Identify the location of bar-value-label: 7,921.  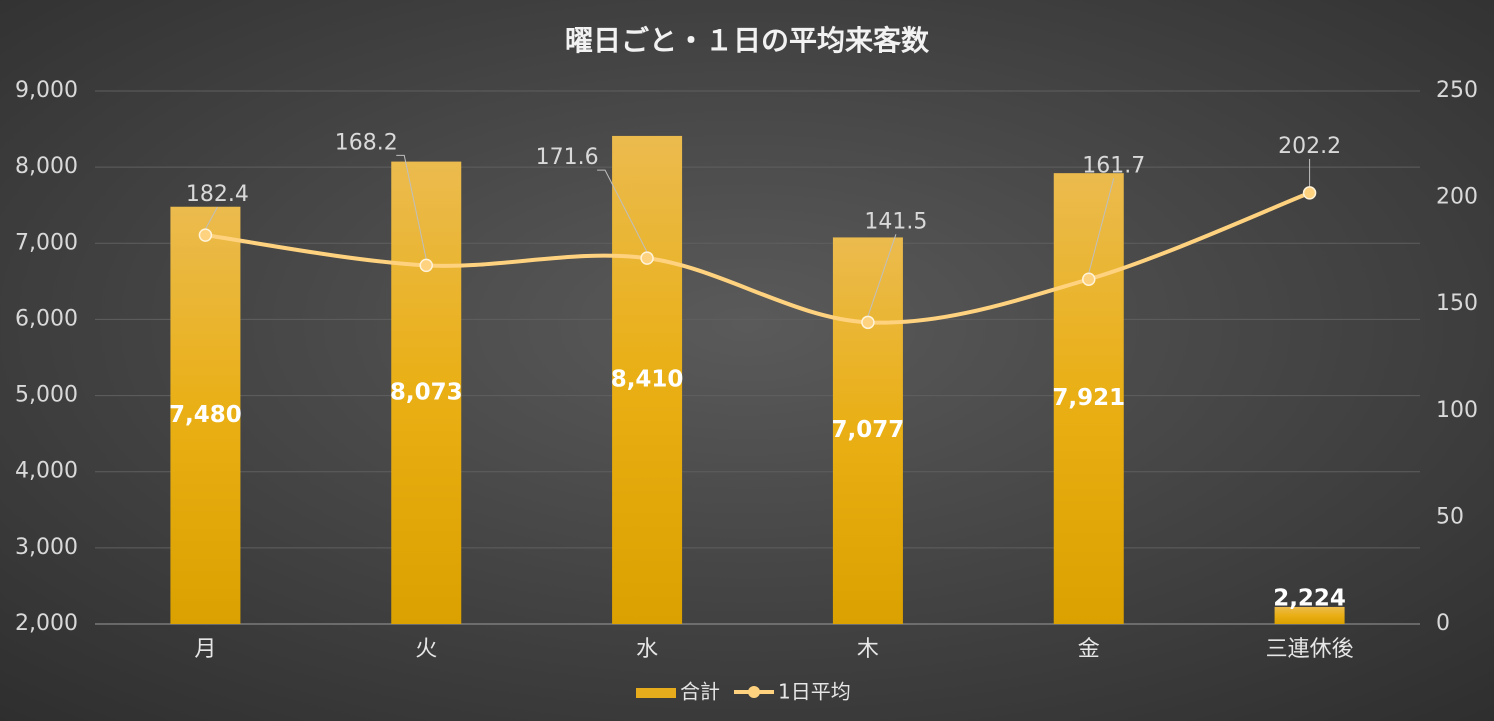
(1088, 398).